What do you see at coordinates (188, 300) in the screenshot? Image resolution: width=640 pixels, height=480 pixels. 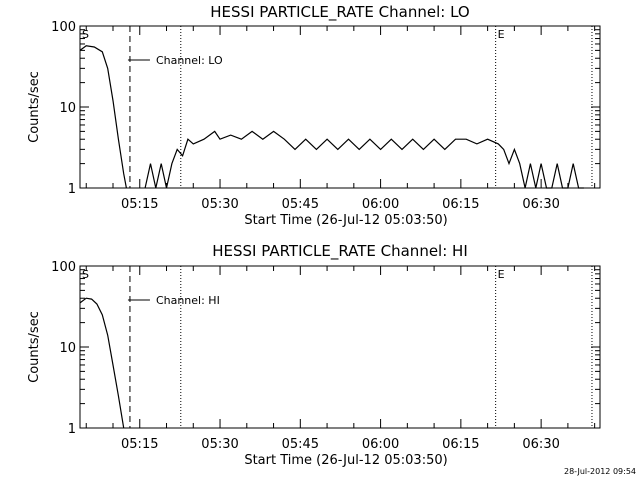 I see `legend-label: Channel: HI` at bounding box center [188, 300].